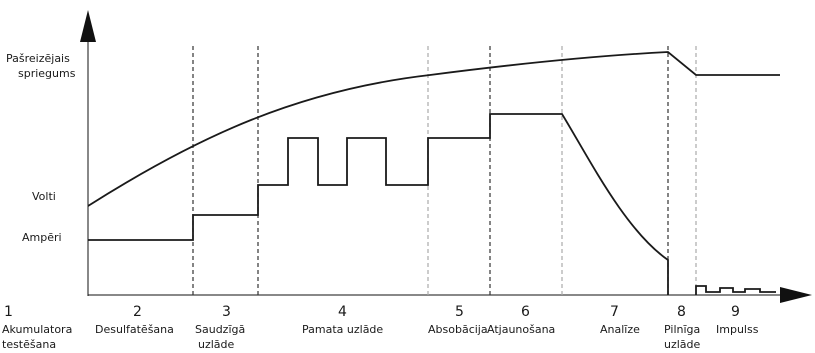 The width and height of the screenshot is (815, 353). I want to click on stage-3-label: Saudzīgā, so click(220, 329).